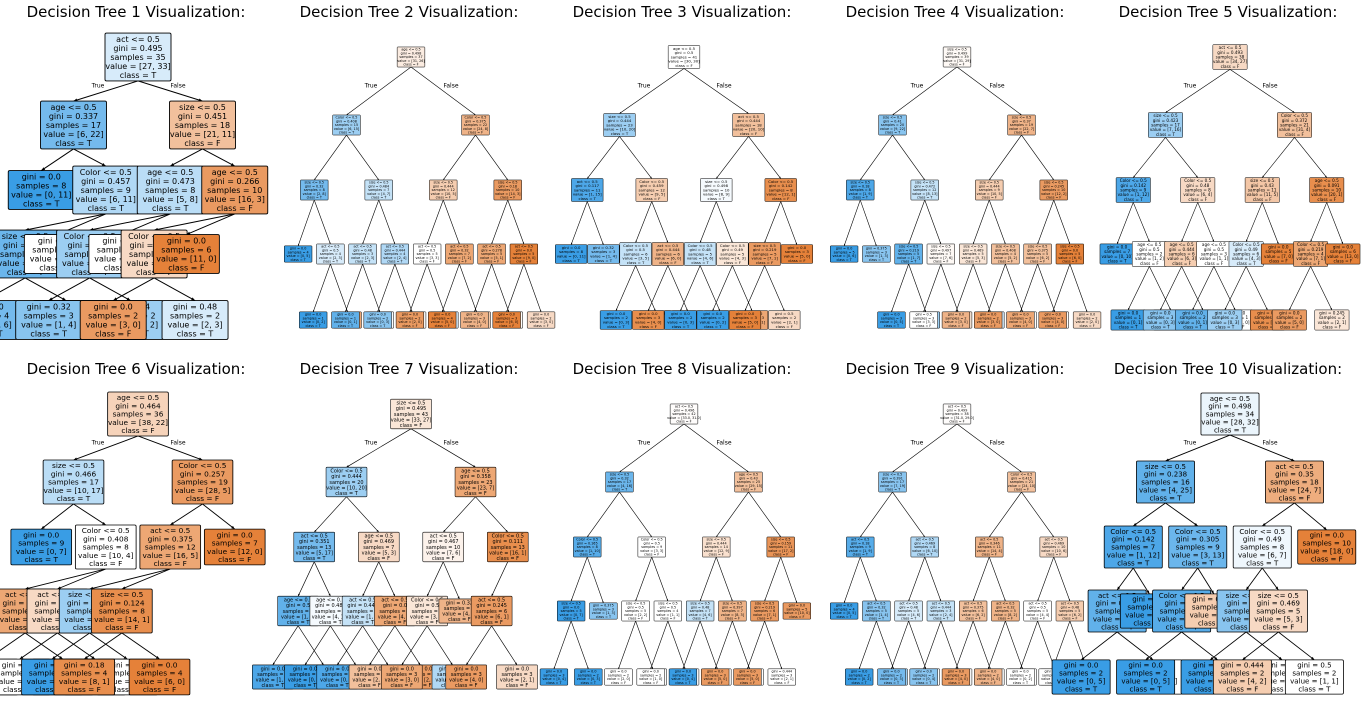 The image size is (1370, 715). I want to click on node-text-line: value = [5, 2], so click(1006, 258).